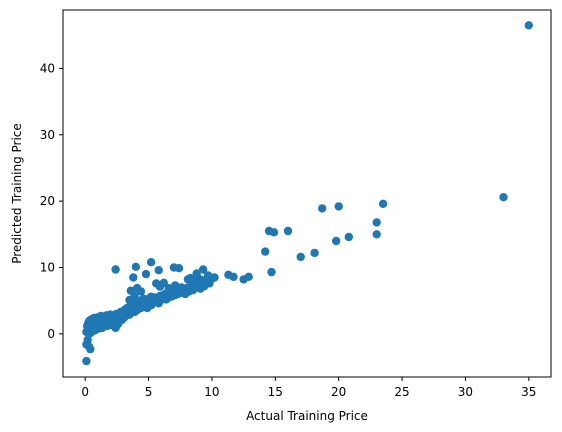  Describe the element at coordinates (47, 267) in the screenshot. I see `y-tick-label: 10` at that location.